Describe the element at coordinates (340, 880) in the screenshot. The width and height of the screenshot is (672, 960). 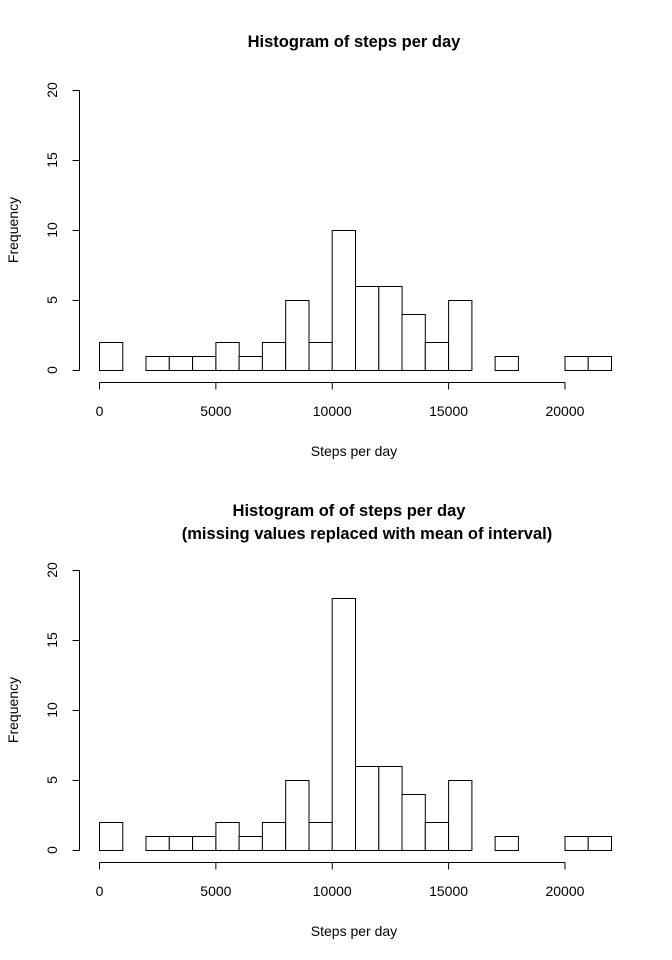
I see `x-axis-2: 0 5000 10000 15000 20000` at that location.